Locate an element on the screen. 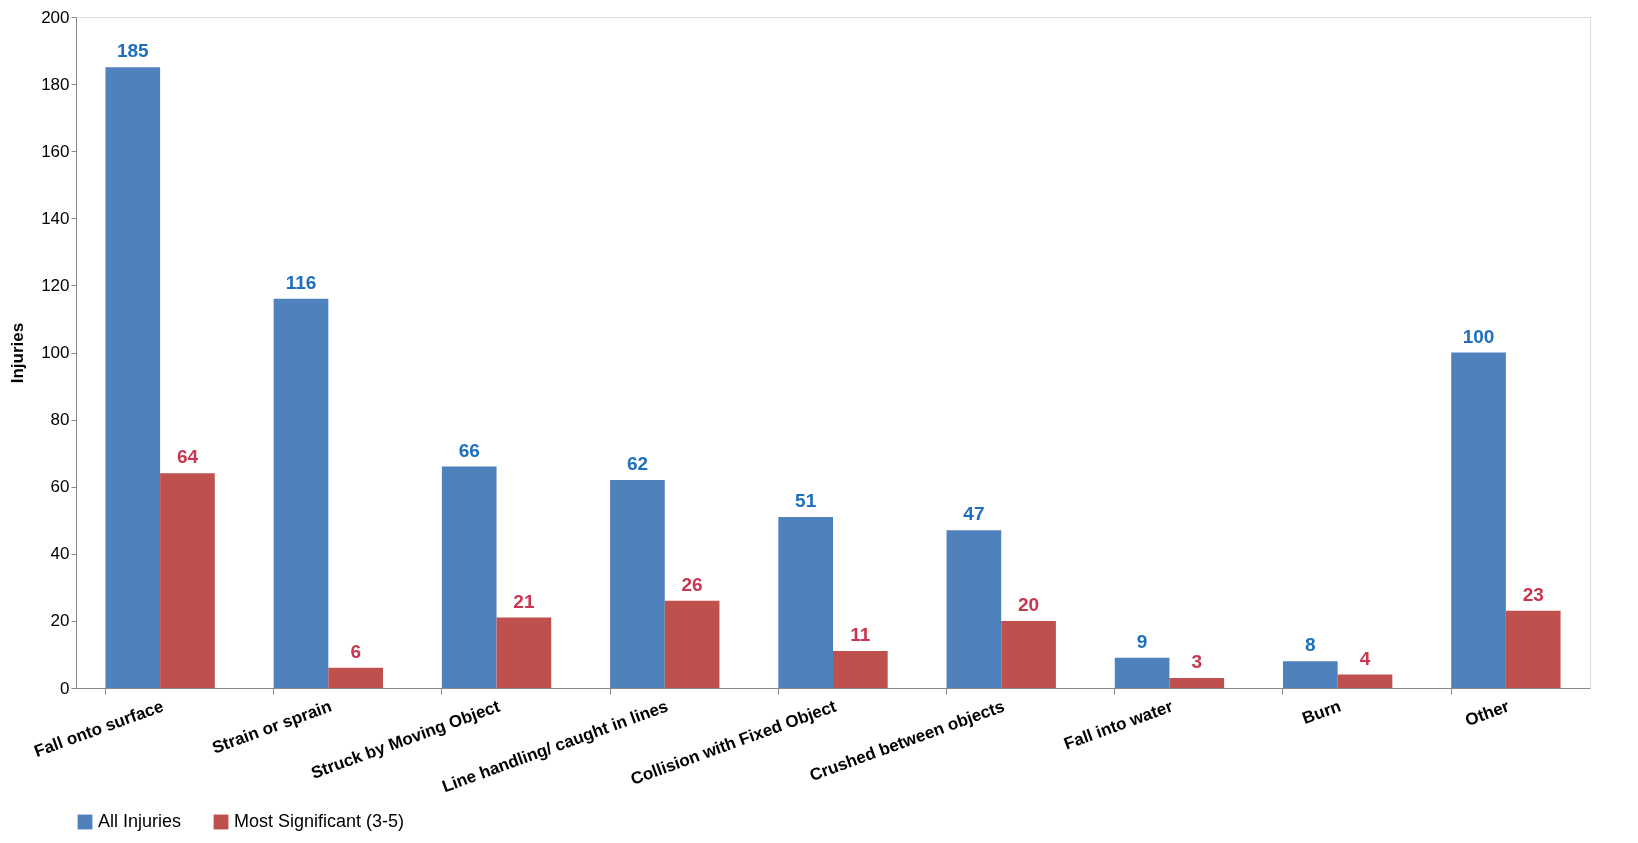  y-tick-label: 120 is located at coordinates (55, 285).